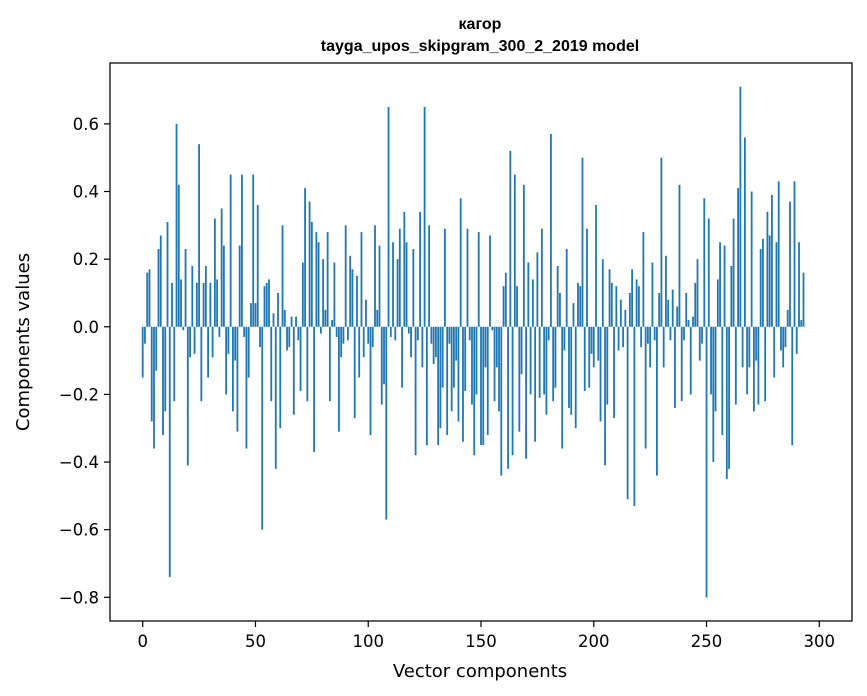 The width and height of the screenshot is (867, 696). What do you see at coordinates (86, 259) in the screenshot?
I see `y-tick-label: 0.2` at bounding box center [86, 259].